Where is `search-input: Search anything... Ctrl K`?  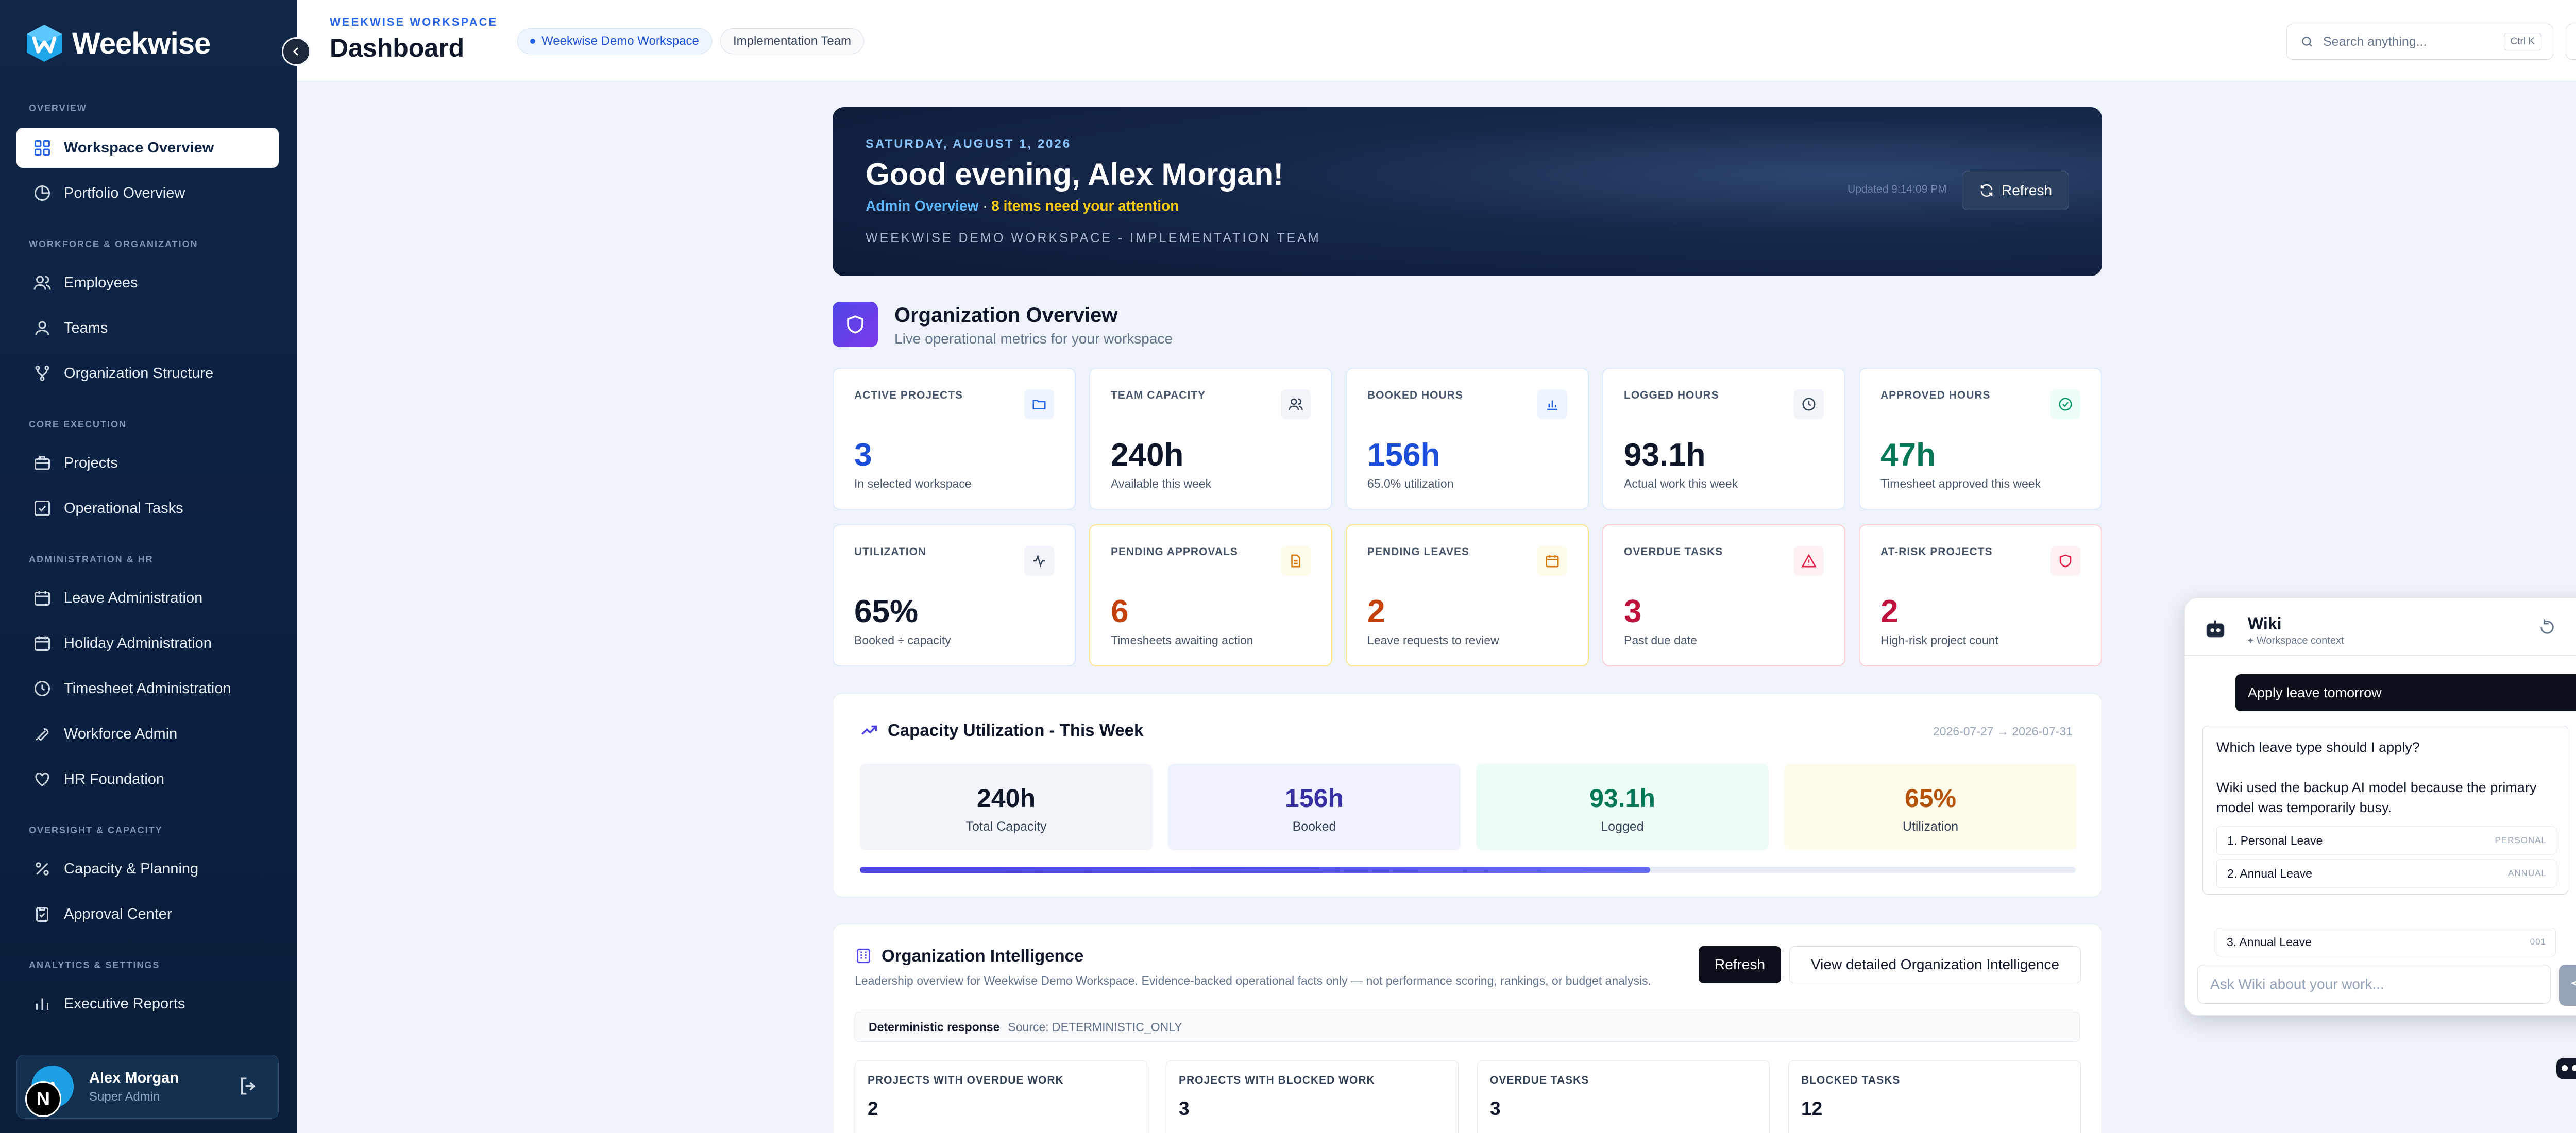 search-input: Search anything... Ctrl K is located at coordinates (2419, 42).